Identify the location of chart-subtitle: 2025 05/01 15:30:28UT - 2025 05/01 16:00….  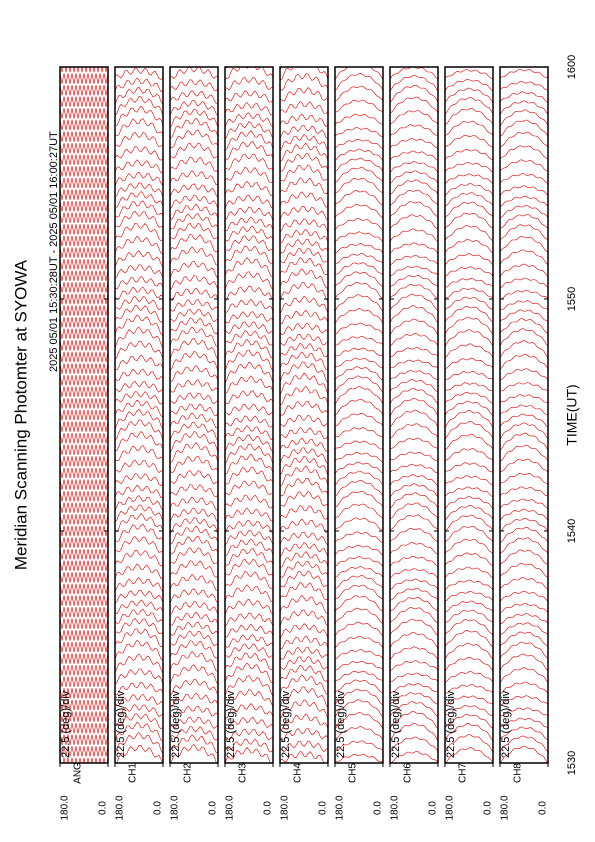
(54, 251).